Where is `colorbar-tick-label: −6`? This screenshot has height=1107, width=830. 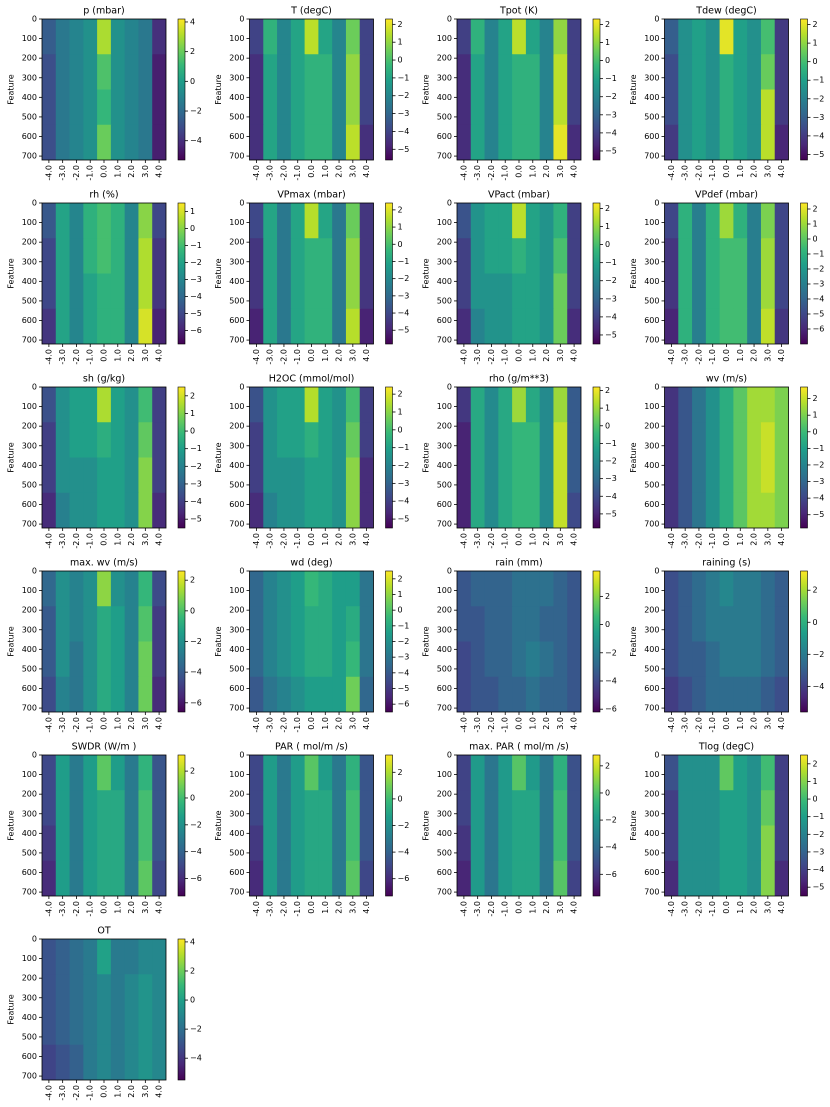 colorbar-tick-label: −6 is located at coordinates (819, 329).